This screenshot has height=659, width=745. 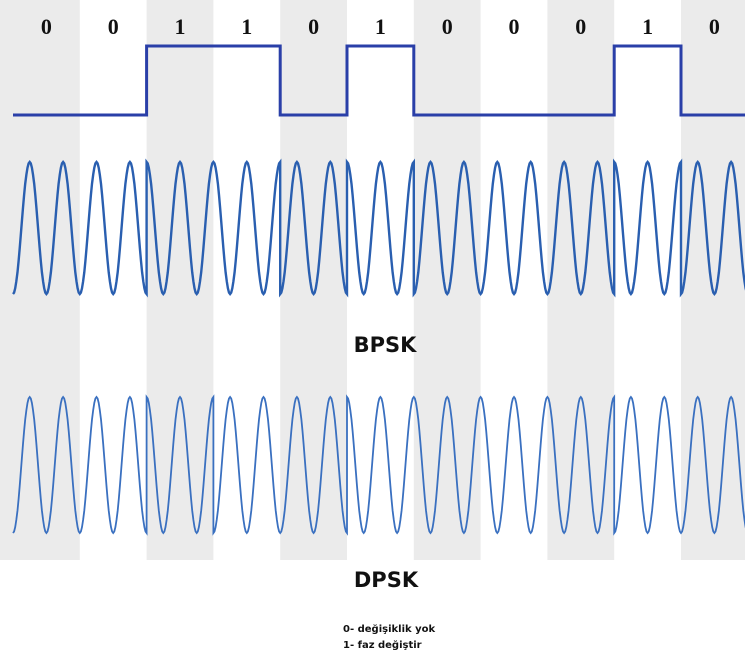 I want to click on bpsk-label: BPSK, so click(x=386, y=345).